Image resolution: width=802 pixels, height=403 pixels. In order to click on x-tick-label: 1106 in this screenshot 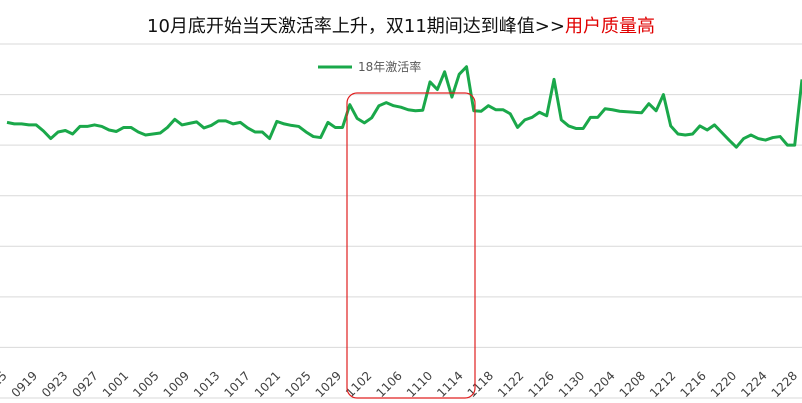, I will do `click(388, 384)`.